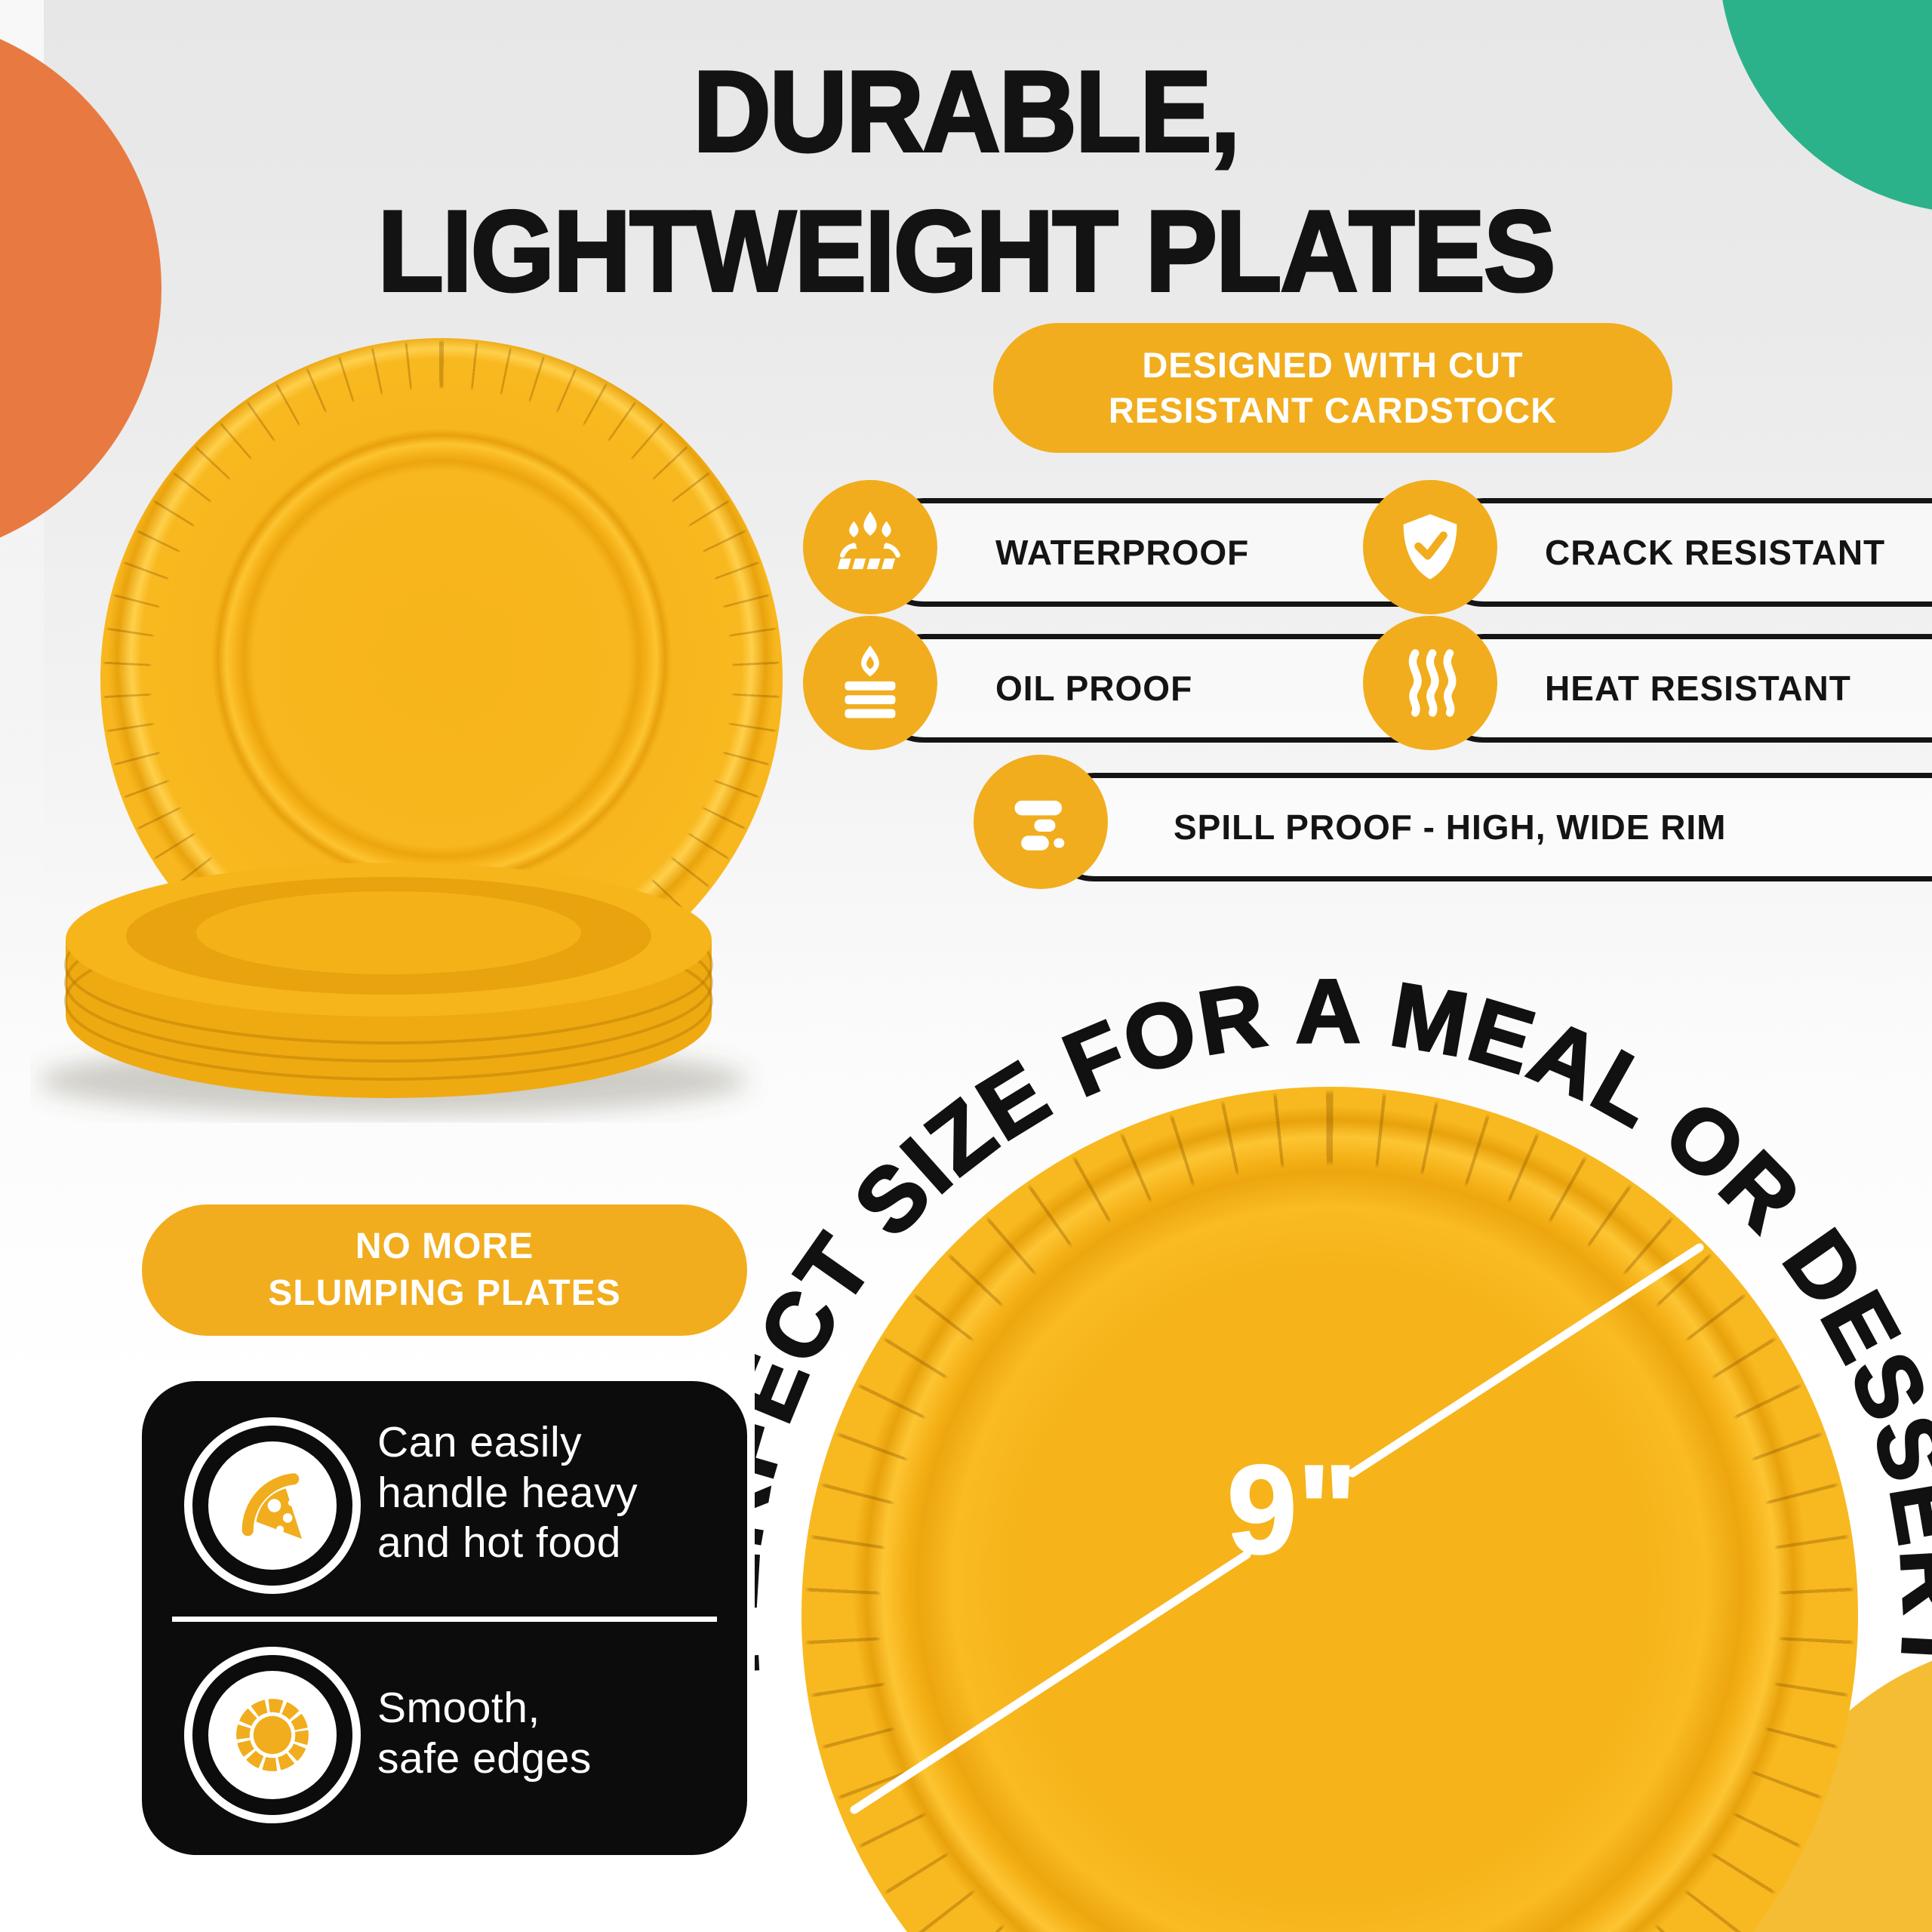  What do you see at coordinates (1333, 364) in the screenshot?
I see `cardstock-banner-line-1: DESIGNED WITH CUT` at bounding box center [1333, 364].